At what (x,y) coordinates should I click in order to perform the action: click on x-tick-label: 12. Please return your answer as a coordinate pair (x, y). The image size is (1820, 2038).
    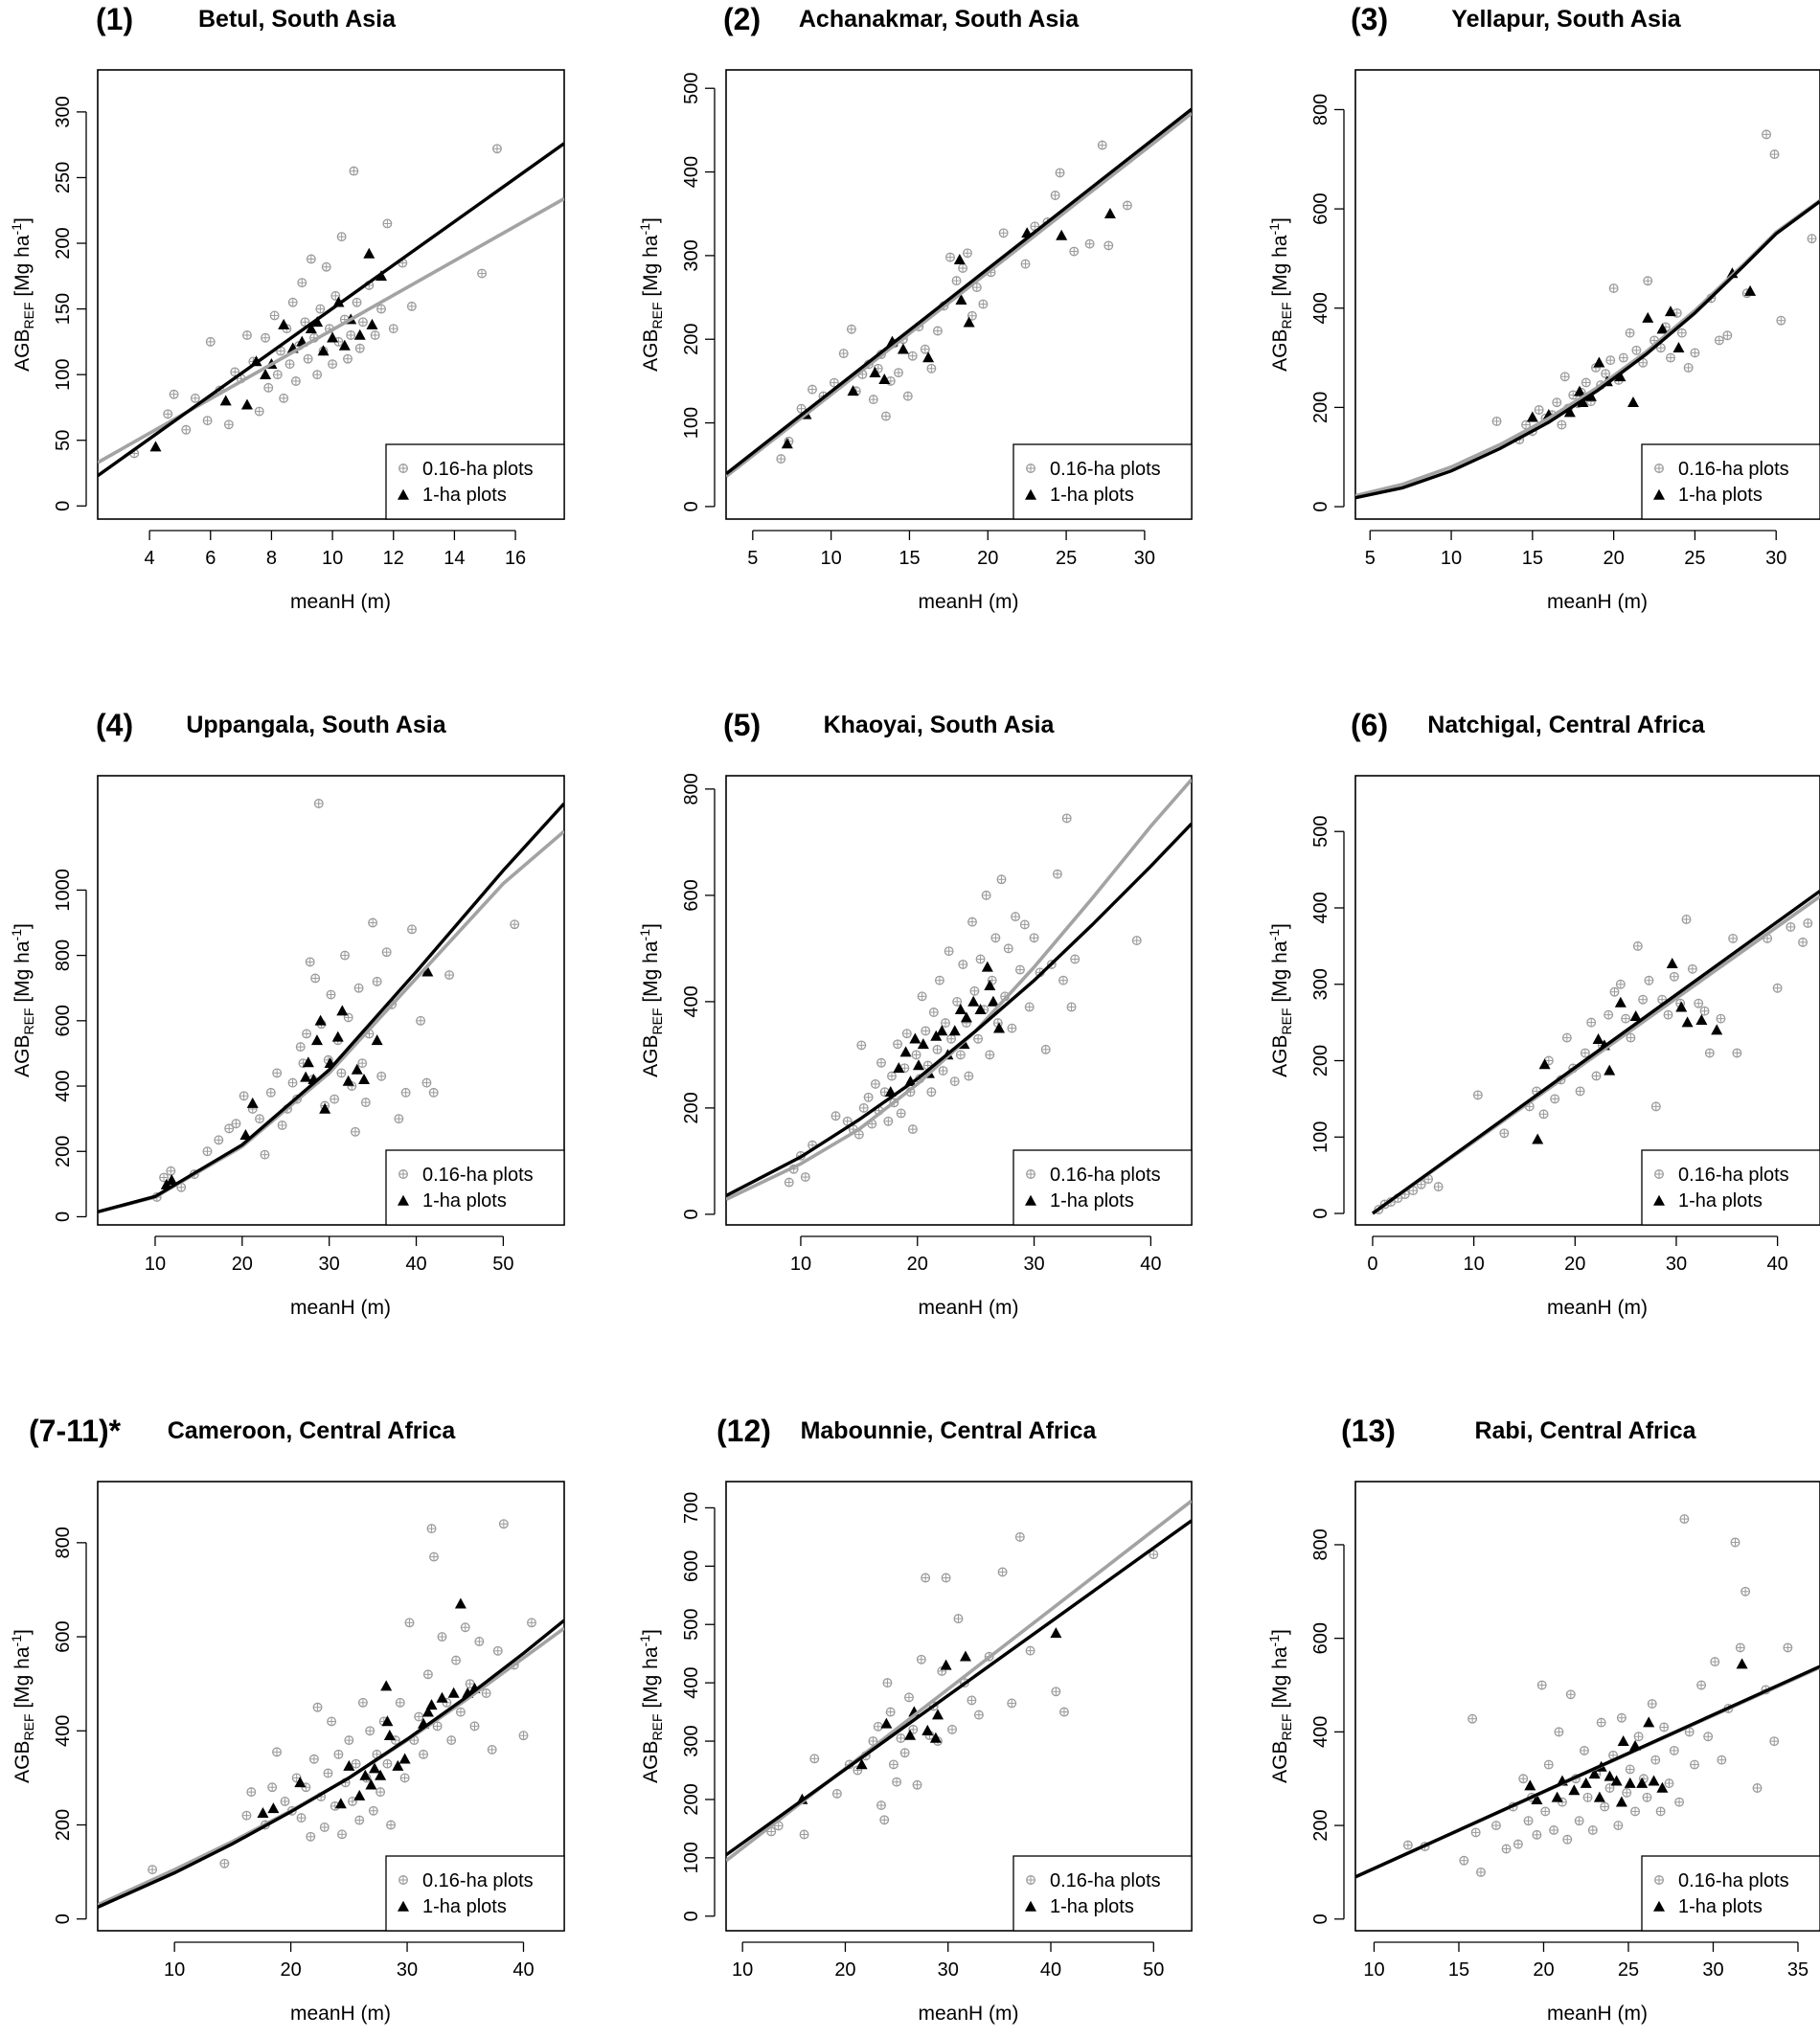
    Looking at the image, I should click on (393, 558).